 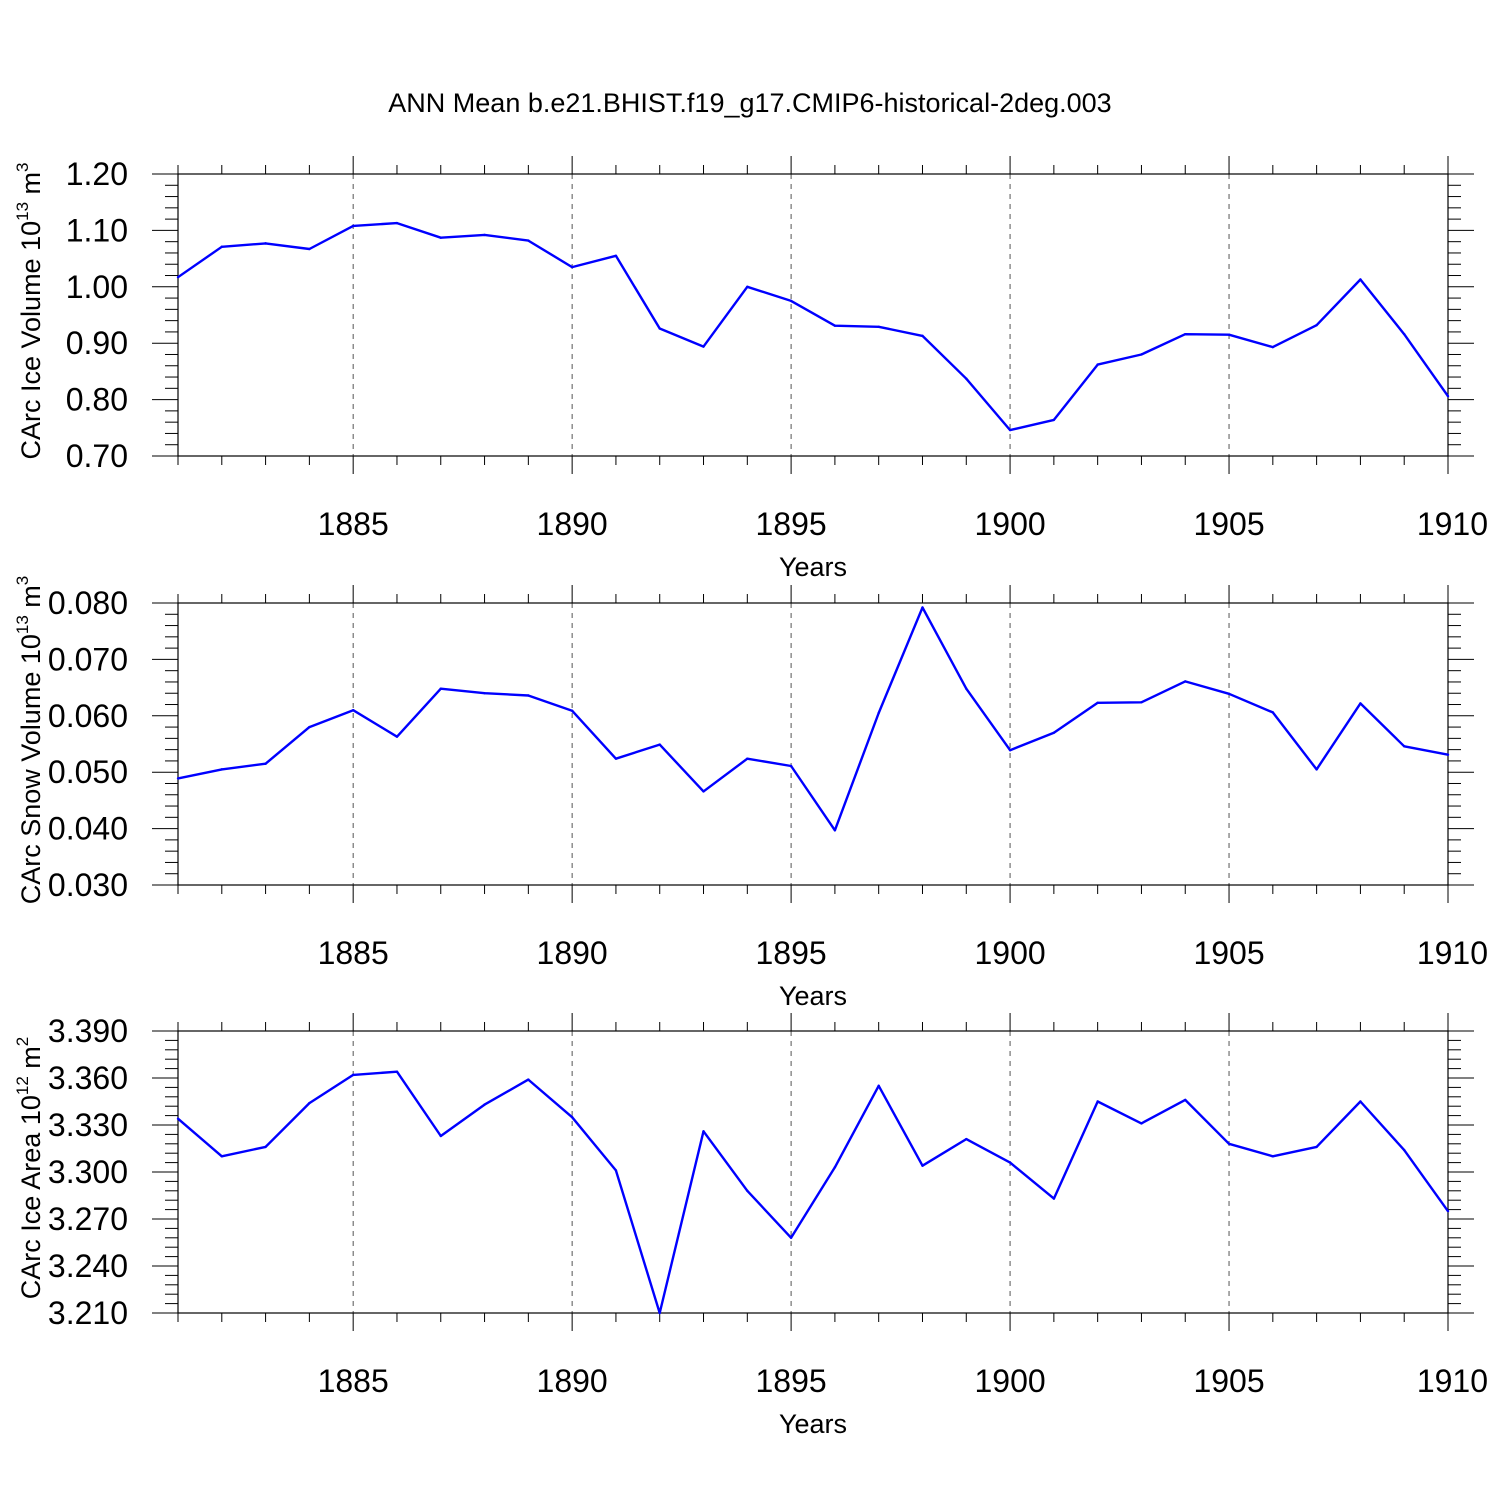 I want to click on data-point-ice-volume-1902, so click(x=1097, y=364).